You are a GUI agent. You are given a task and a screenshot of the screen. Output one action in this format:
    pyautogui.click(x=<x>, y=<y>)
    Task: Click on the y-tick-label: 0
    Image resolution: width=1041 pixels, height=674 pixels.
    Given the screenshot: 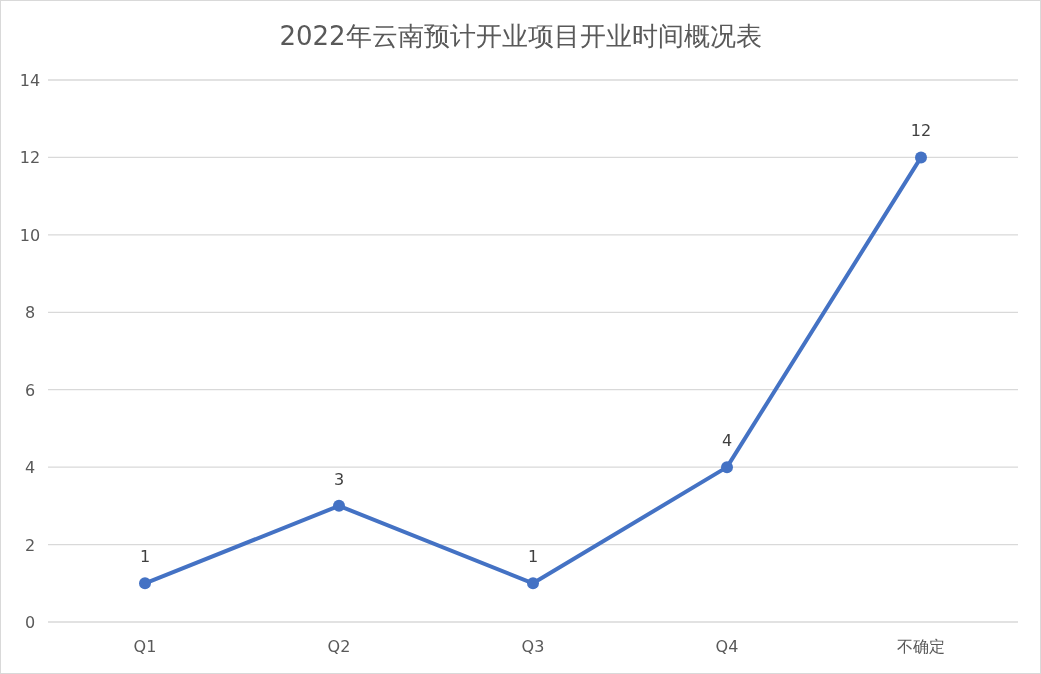 What is the action you would take?
    pyautogui.click(x=30, y=622)
    